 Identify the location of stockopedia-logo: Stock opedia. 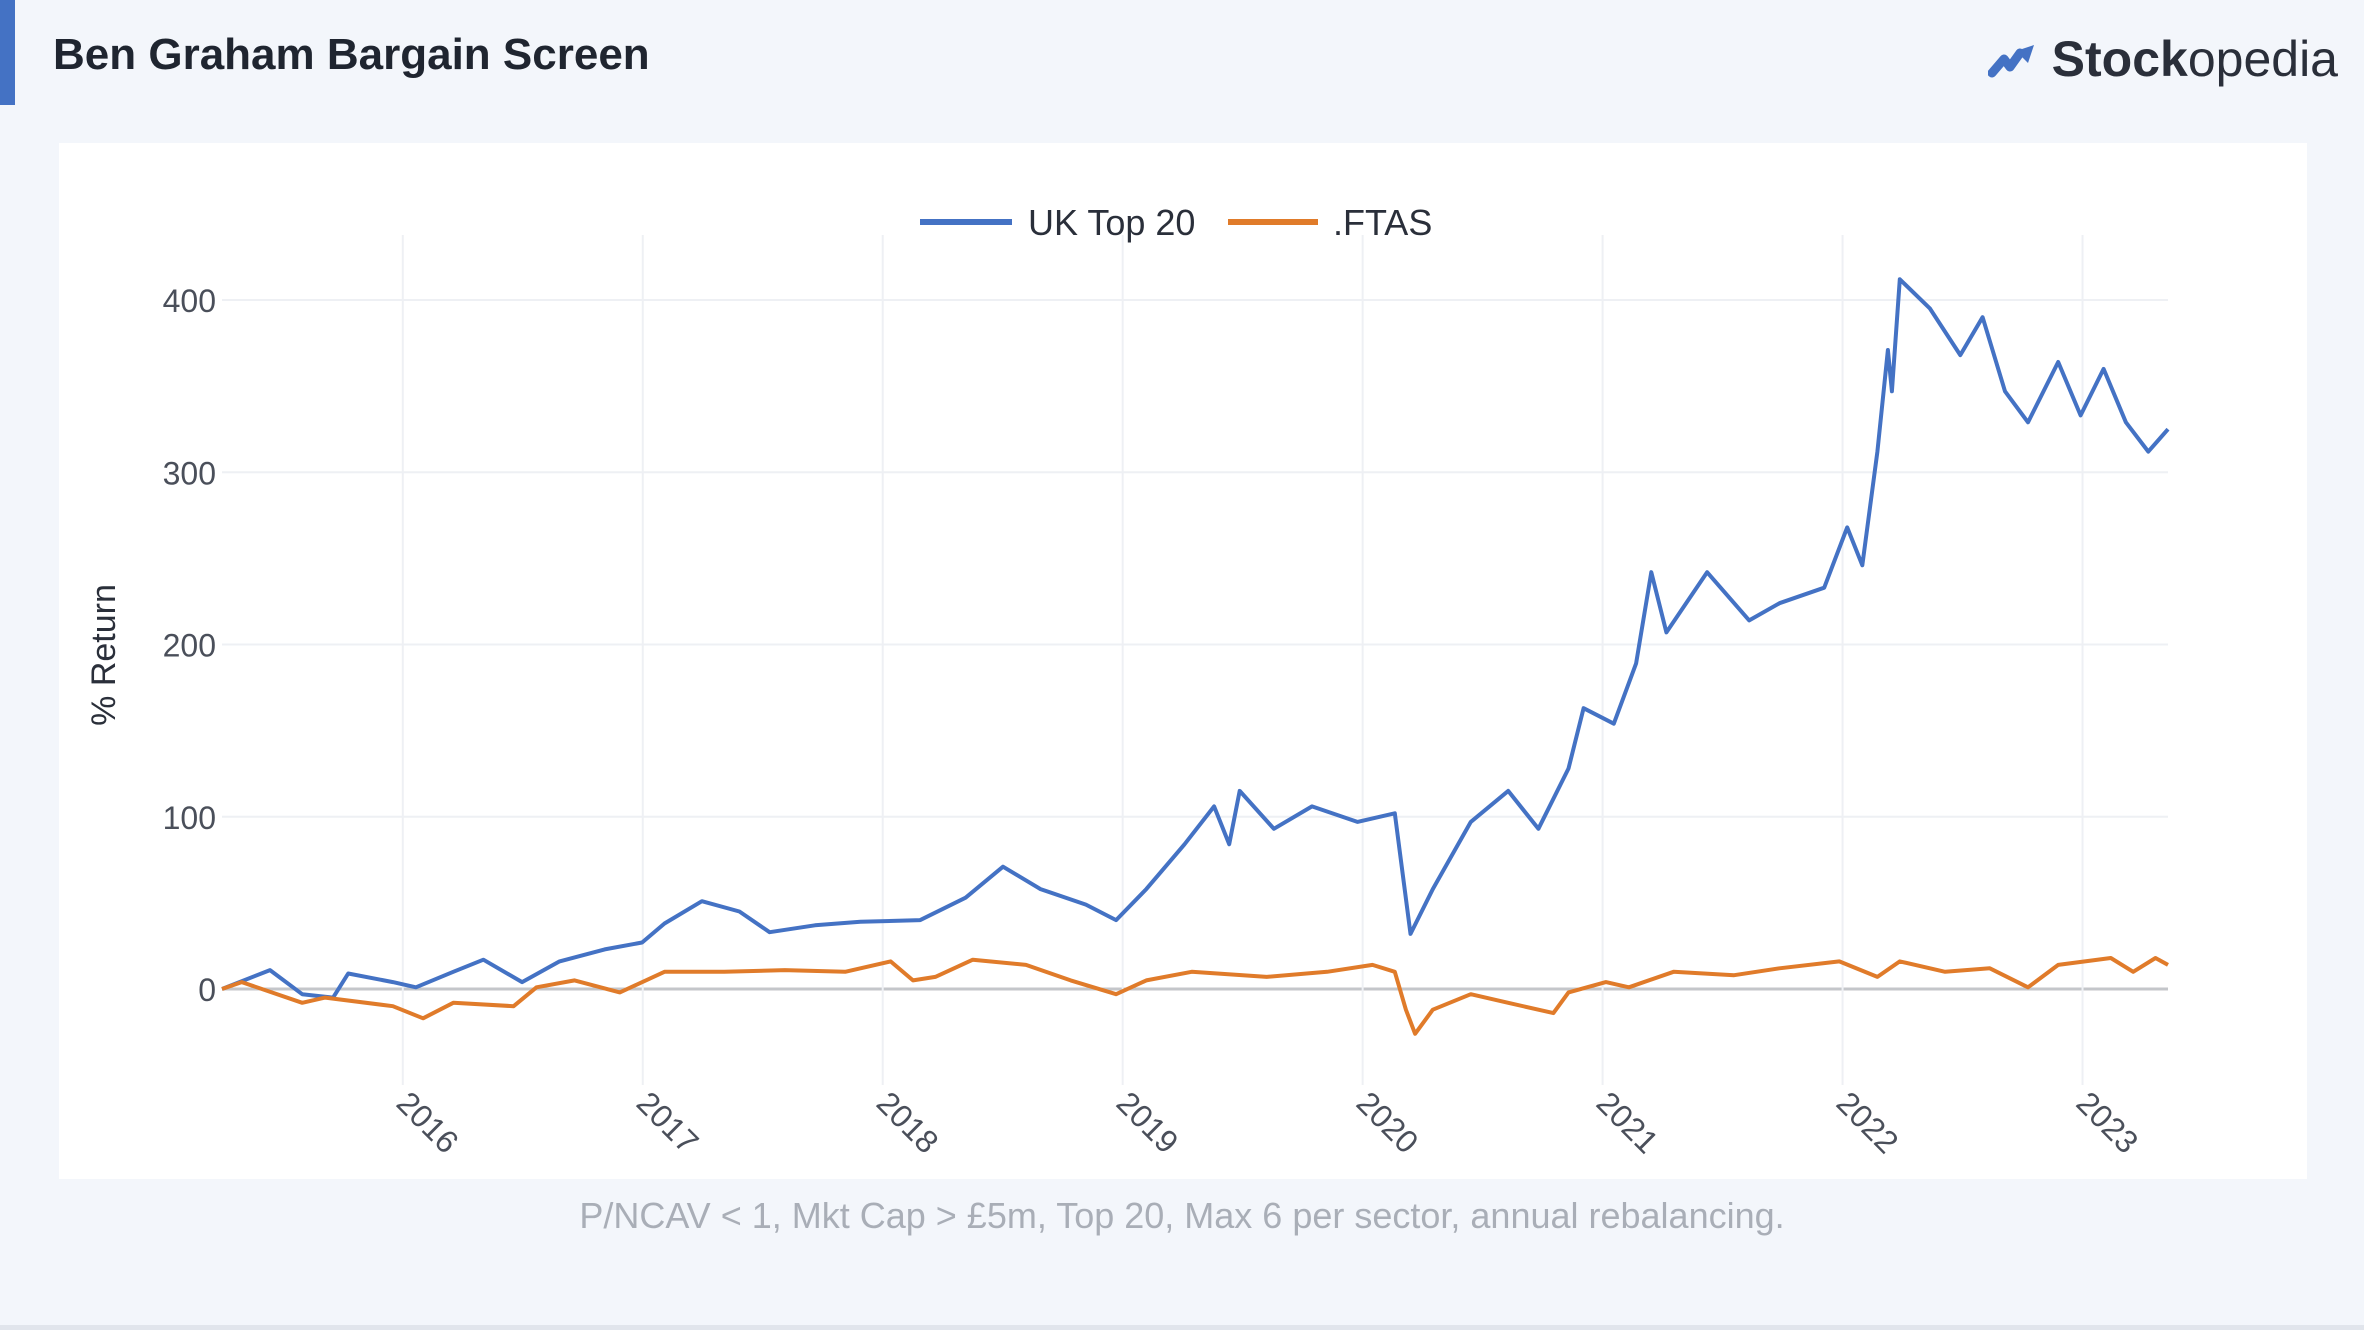
(2162, 59).